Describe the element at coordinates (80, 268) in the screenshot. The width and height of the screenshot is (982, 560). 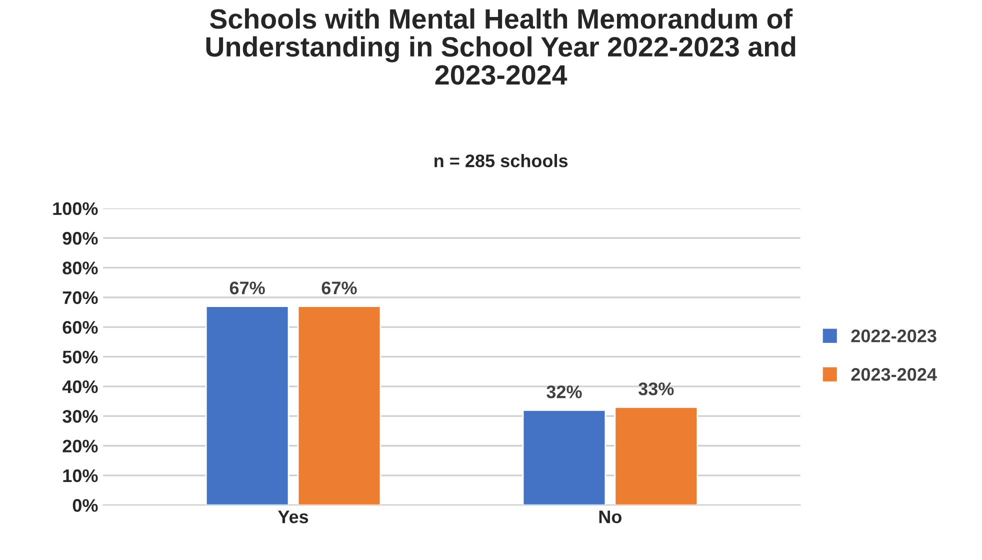
I see `y-tick-label: 80%` at that location.